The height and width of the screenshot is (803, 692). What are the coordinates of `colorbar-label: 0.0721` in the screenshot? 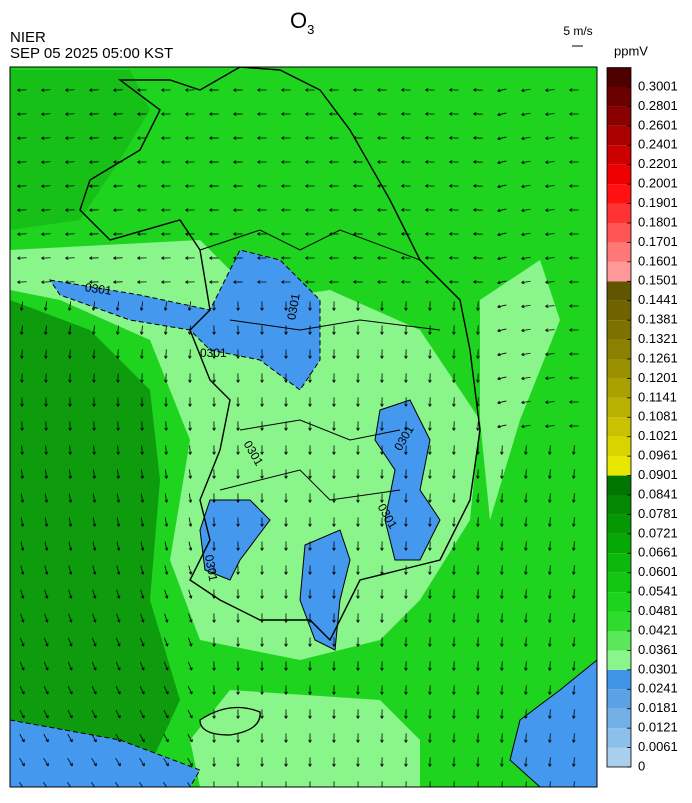 It's located at (658, 532).